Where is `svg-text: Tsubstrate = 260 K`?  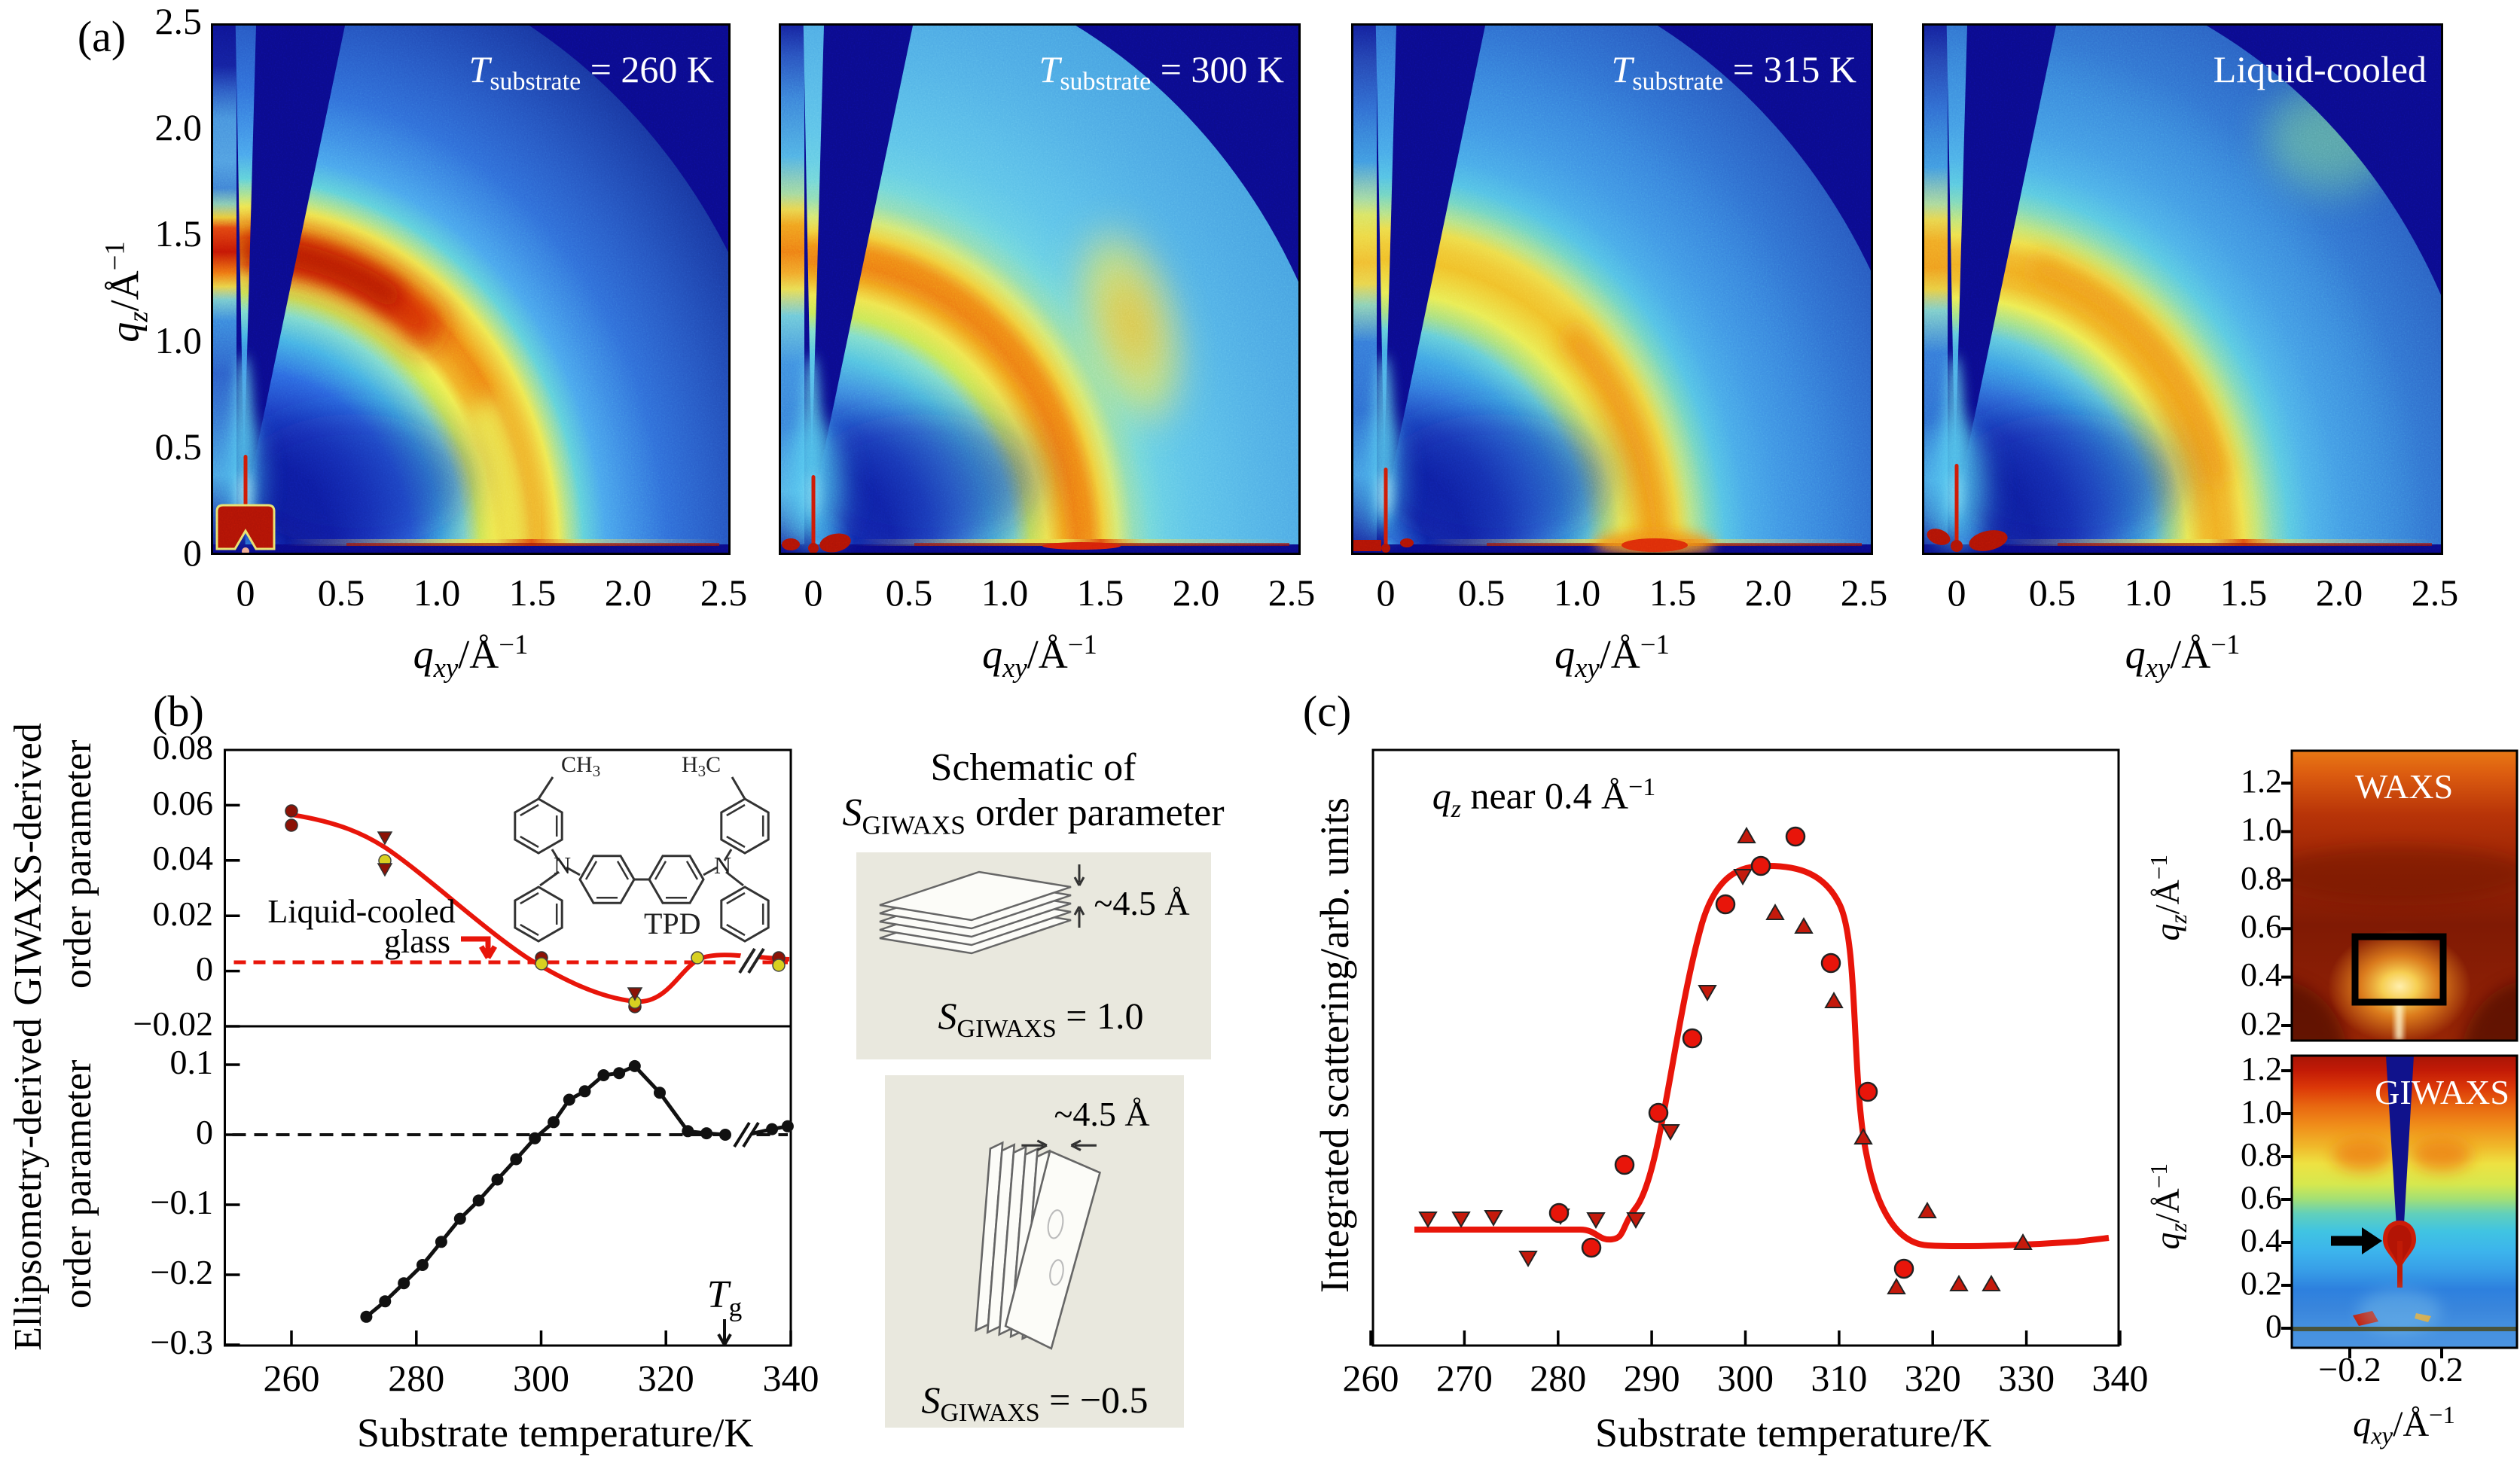
svg-text: Tsubstrate = 260 K is located at coordinates (591, 72).